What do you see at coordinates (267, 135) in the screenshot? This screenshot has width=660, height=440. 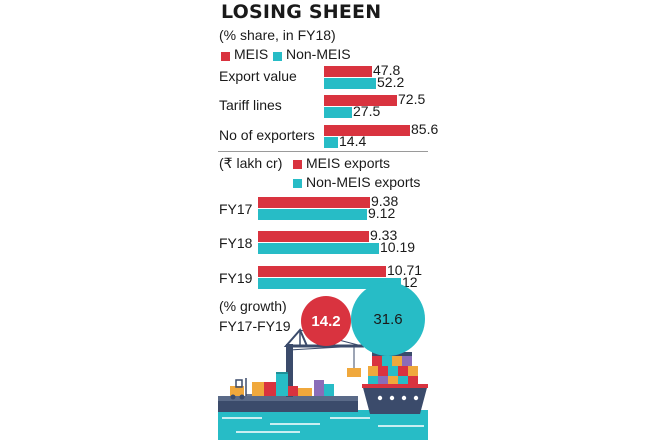 I see `chart1-category-label: No of exporters` at bounding box center [267, 135].